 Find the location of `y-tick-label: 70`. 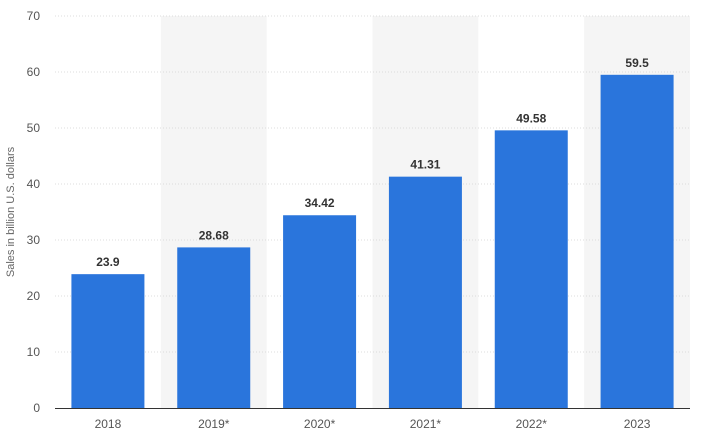

y-tick-label: 70 is located at coordinates (34, 16).